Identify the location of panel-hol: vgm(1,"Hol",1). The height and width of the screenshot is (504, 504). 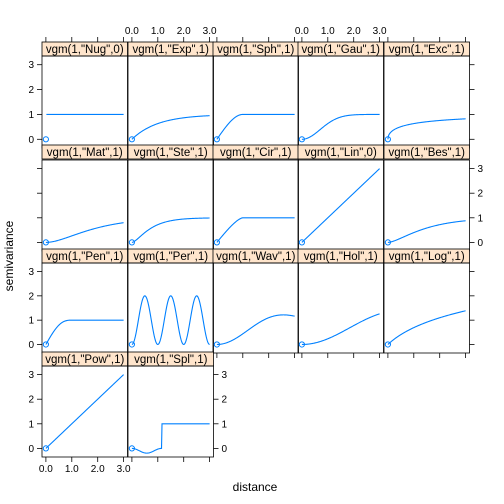
(340, 301).